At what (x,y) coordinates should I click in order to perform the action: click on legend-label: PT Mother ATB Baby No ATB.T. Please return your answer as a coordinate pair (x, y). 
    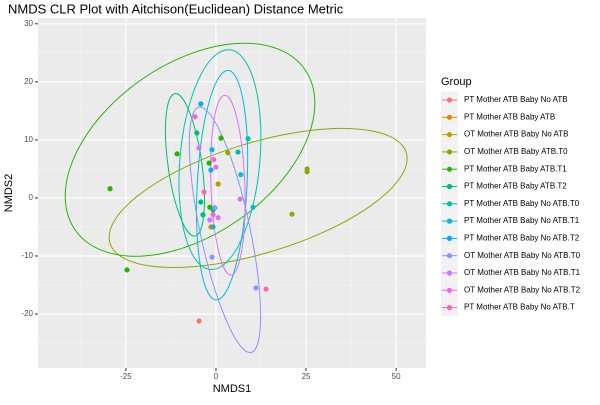
    Looking at the image, I should click on (519, 307).